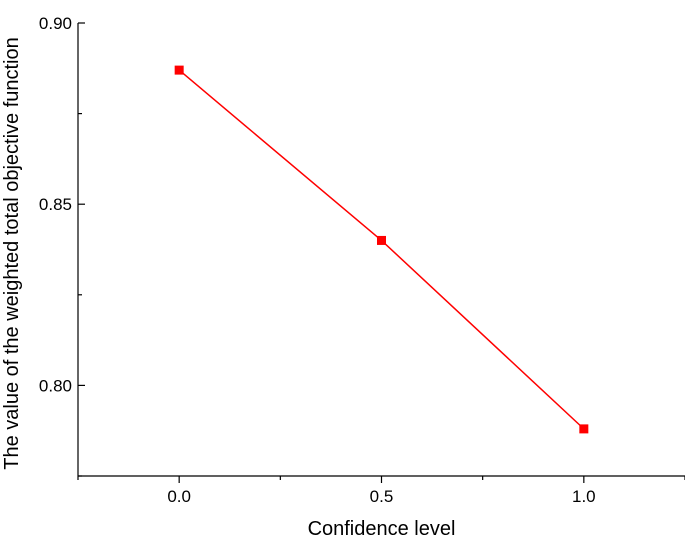 The width and height of the screenshot is (685, 540). Describe the element at coordinates (62, 245) in the screenshot. I see `y-axis-ticks: 0.80 0.85 0.90` at that location.